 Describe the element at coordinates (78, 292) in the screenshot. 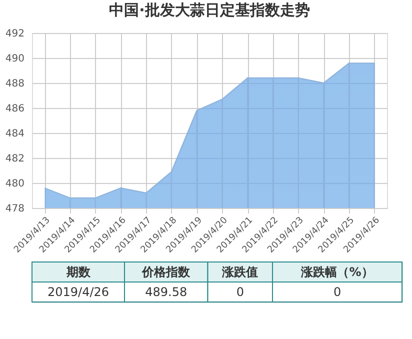

I see `text: 2019/4/26` at that location.